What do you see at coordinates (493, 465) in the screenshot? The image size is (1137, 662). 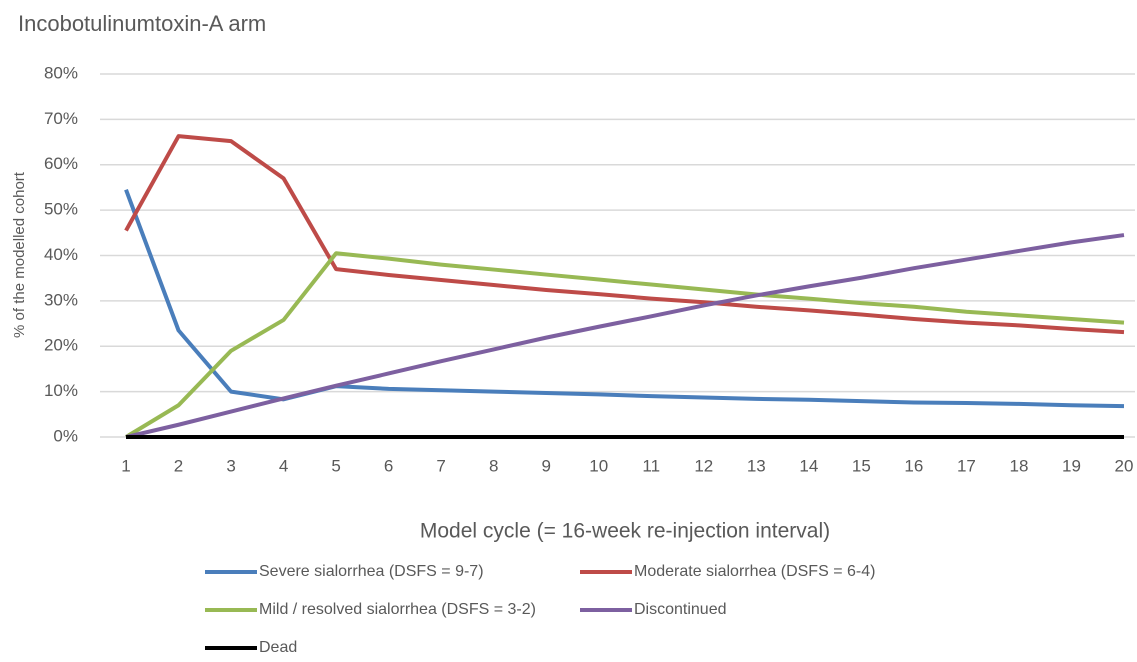 I see `x-tick-label: 8` at bounding box center [493, 465].